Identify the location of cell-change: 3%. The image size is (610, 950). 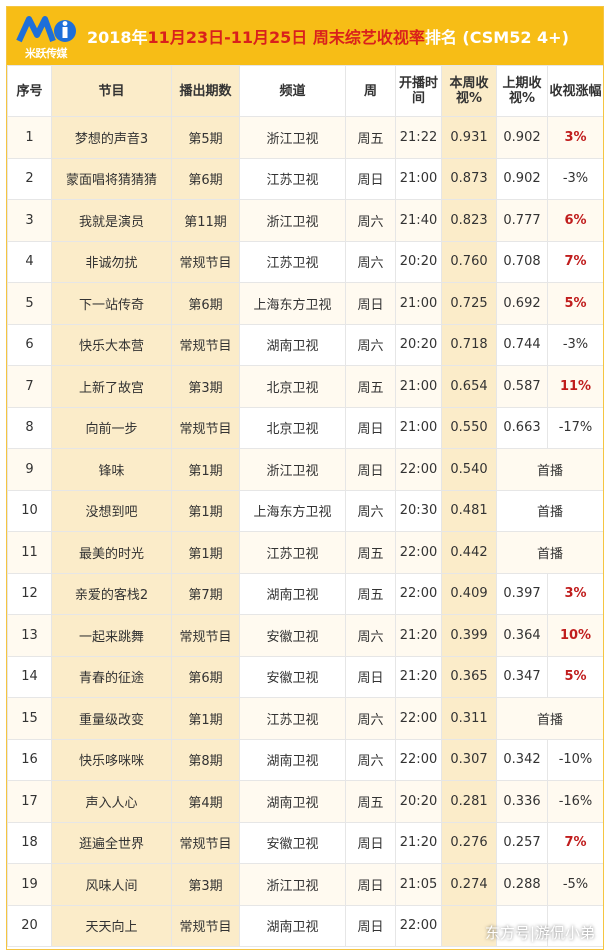
(575, 593).